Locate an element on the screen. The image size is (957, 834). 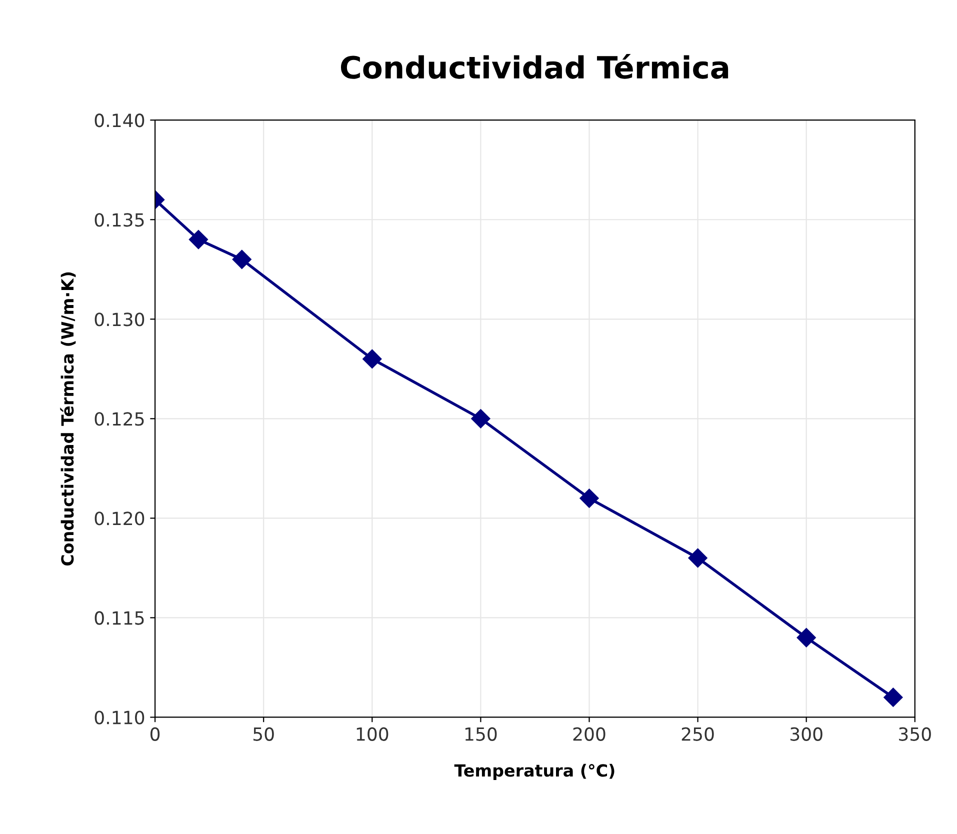
x-tick-label: 200 is located at coordinates (589, 734).